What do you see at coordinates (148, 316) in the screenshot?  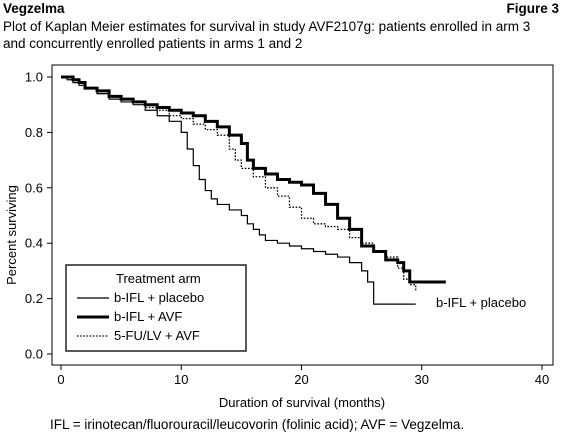 I see `legend-label-2: b-IFL + AVF` at bounding box center [148, 316].